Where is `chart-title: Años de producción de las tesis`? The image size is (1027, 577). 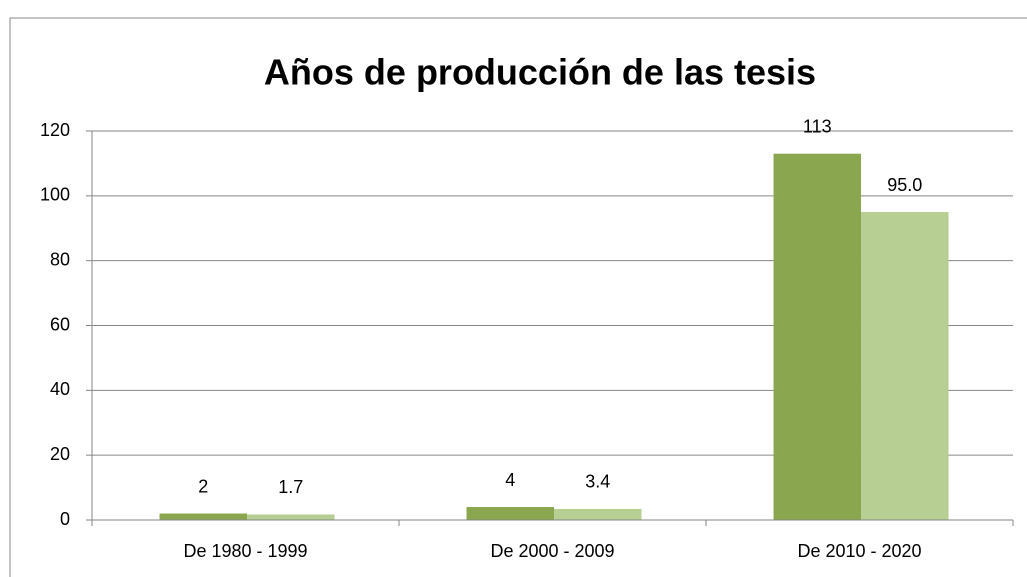 chart-title: Años de producción de las tesis is located at coordinates (540, 72).